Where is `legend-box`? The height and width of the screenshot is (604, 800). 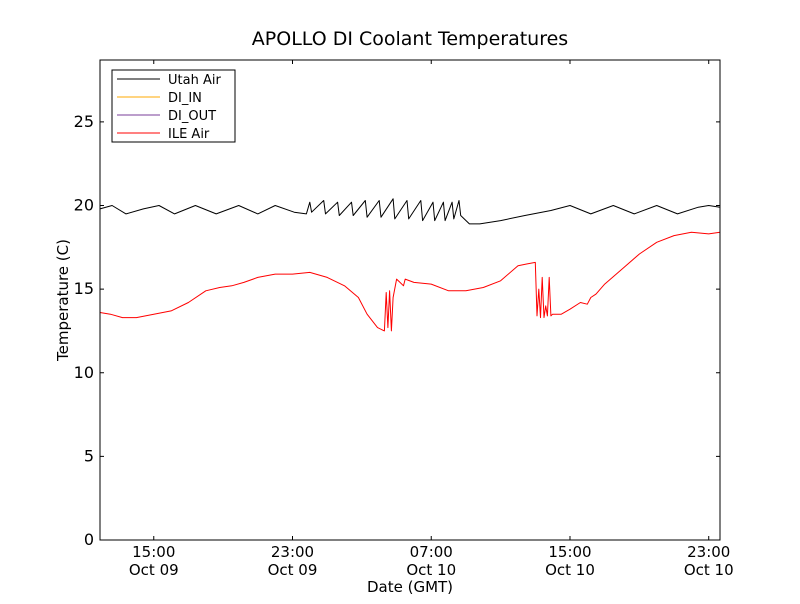
legend-box is located at coordinates (173, 106).